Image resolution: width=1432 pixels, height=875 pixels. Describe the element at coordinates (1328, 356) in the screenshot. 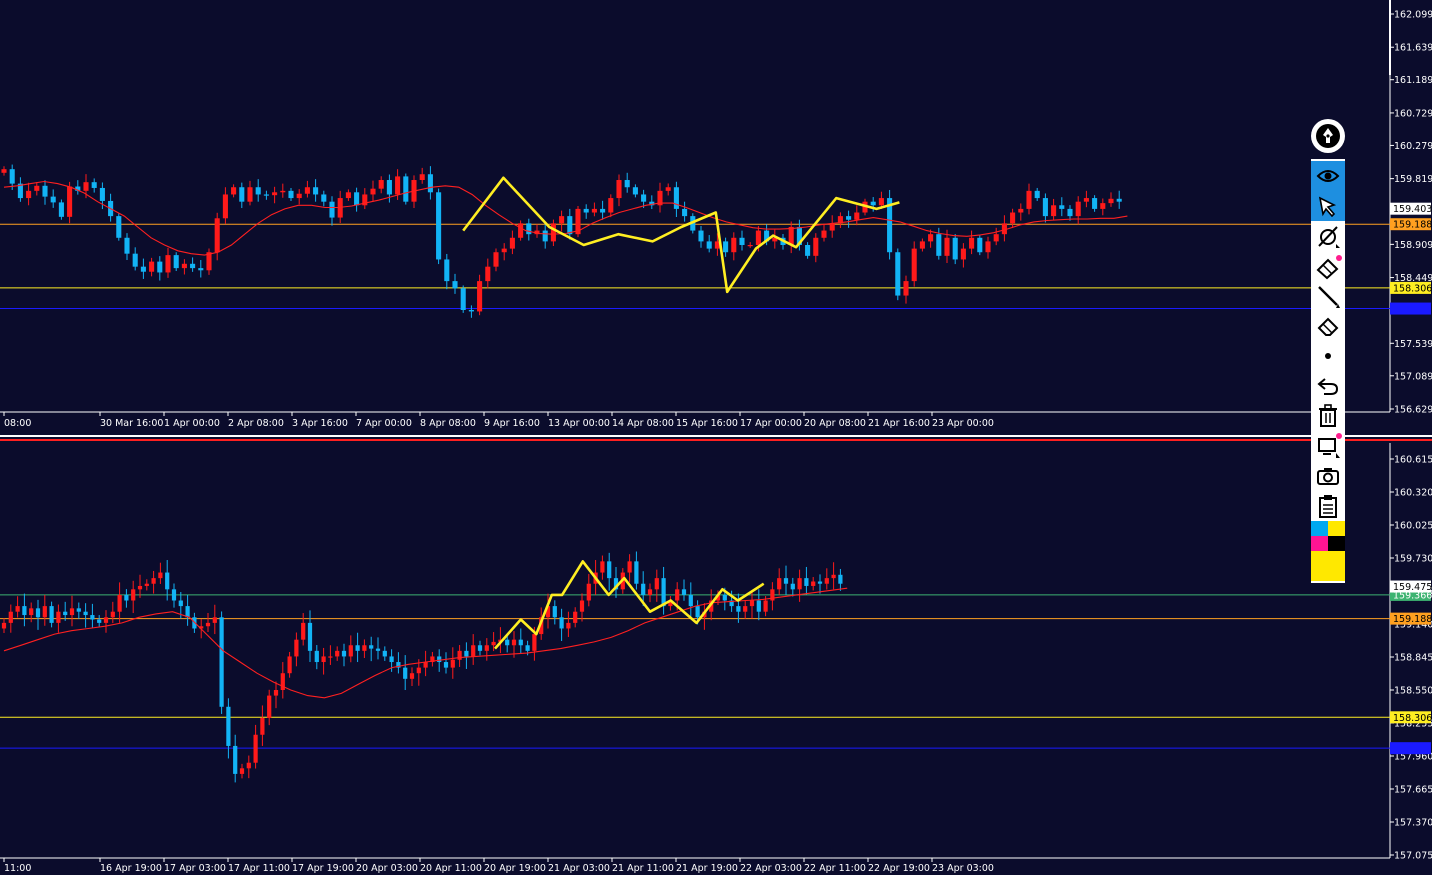

I see `dot-icon` at that location.